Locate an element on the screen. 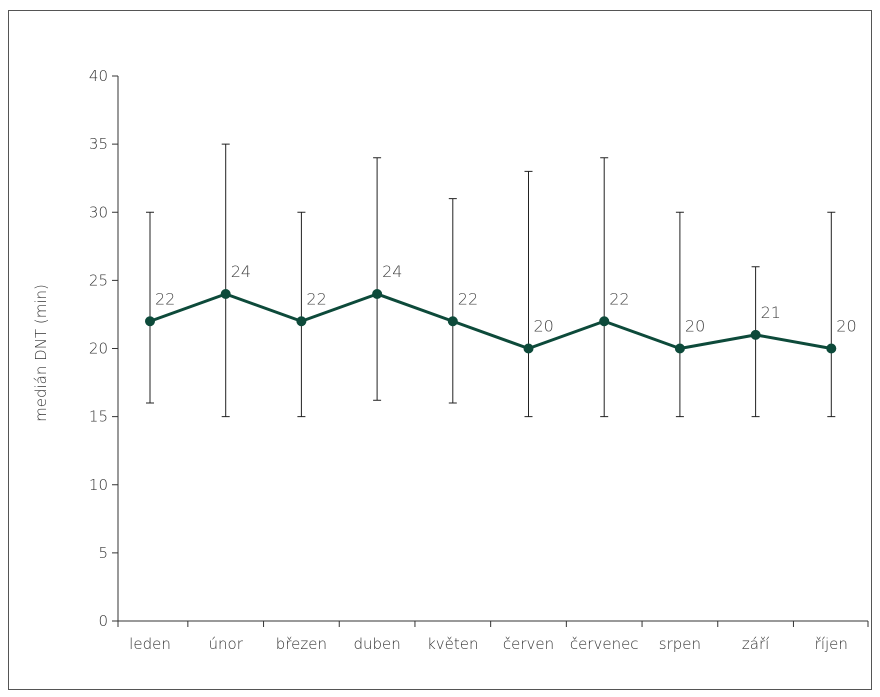 The image size is (880, 697). x-tick-label: září is located at coordinates (756, 644).